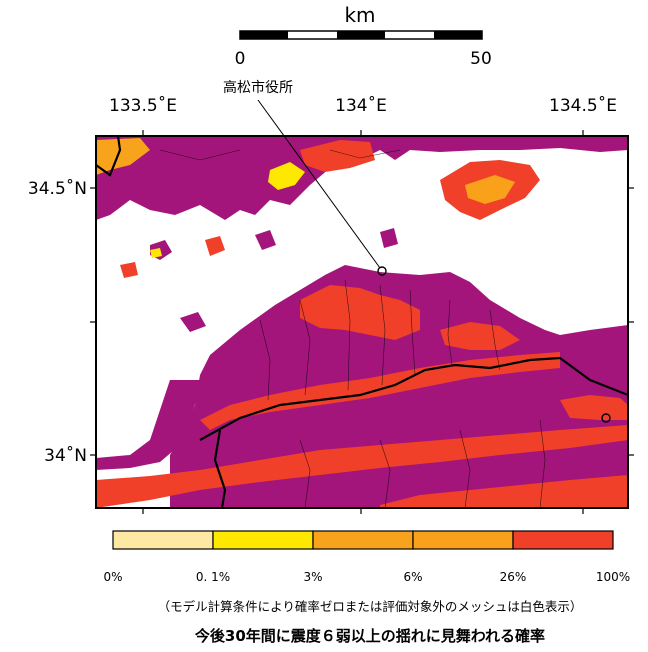 The height and width of the screenshot is (652, 648). What do you see at coordinates (594, 407) in the screenshot?
I see `red-patch-east` at bounding box center [594, 407].